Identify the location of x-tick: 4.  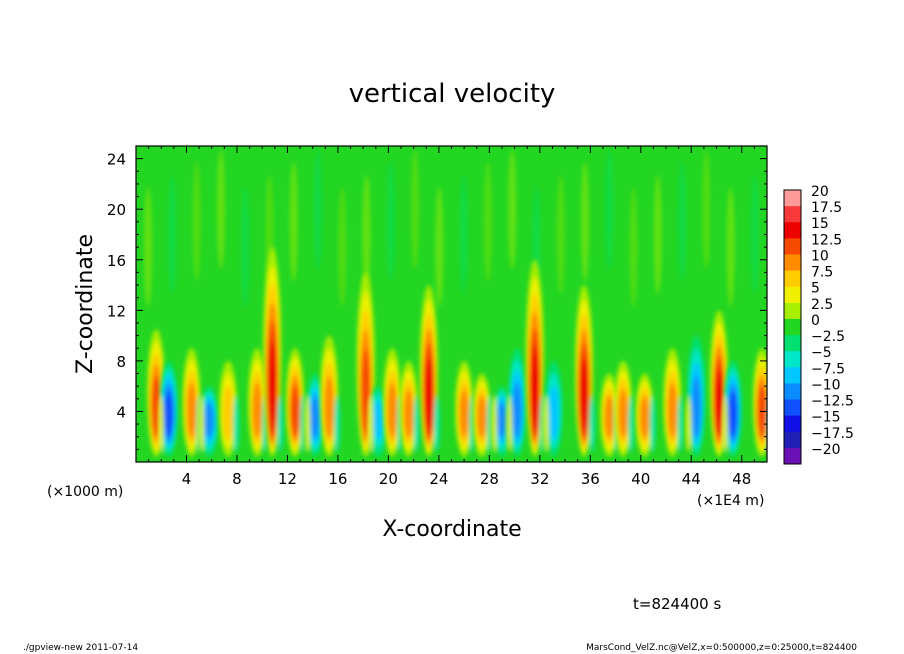
(187, 317).